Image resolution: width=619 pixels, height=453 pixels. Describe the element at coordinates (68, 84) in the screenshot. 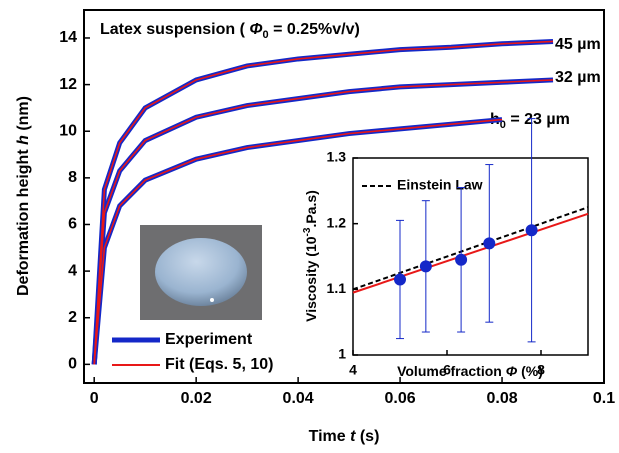

I see `y-tick-label: 12` at that location.